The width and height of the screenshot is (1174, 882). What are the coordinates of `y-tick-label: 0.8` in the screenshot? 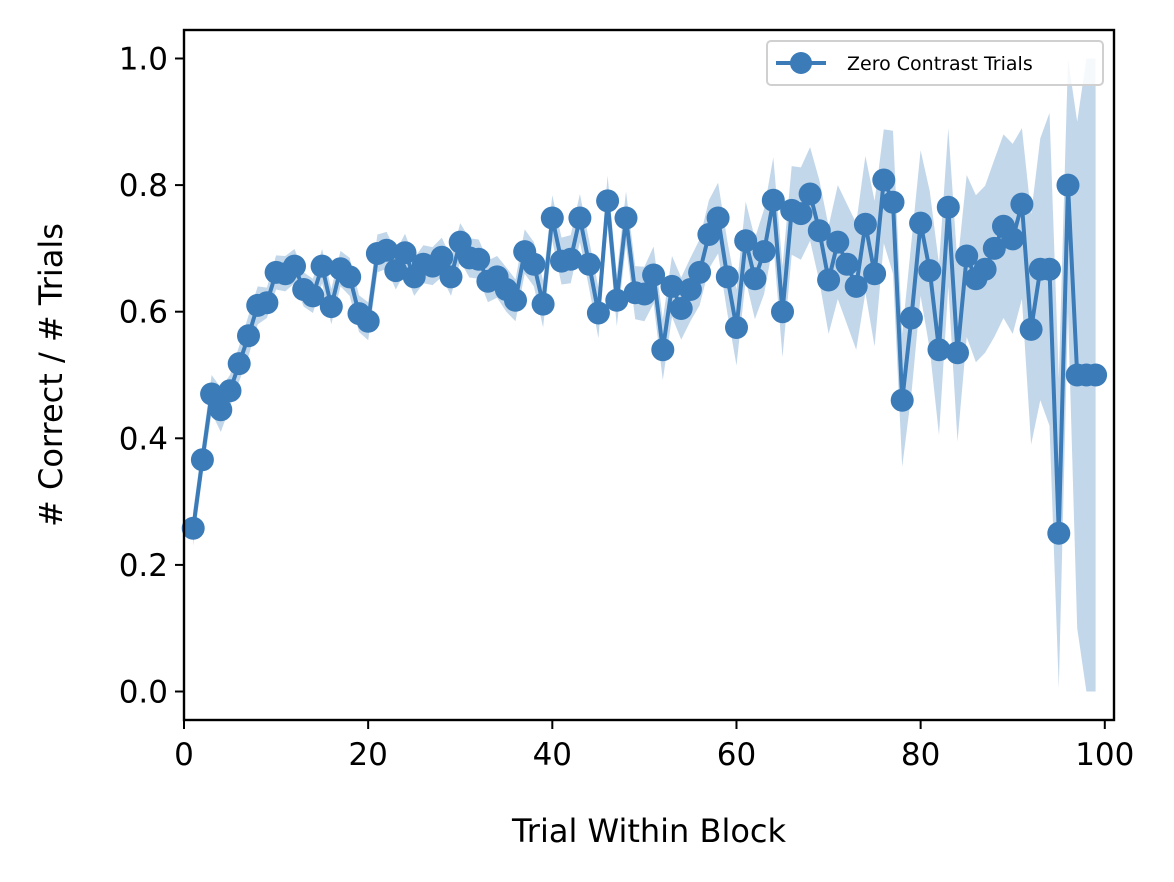 It's located at (143, 186).